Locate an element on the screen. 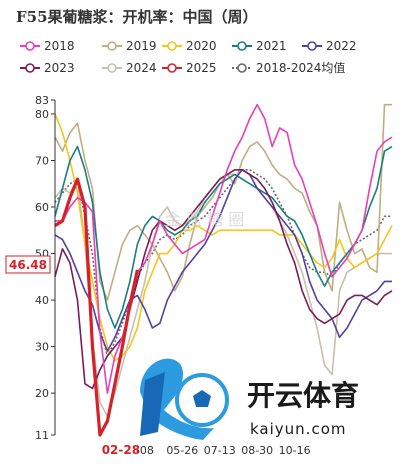 The width and height of the screenshot is (415, 464). legend-item: 2021 is located at coordinates (259, 46).